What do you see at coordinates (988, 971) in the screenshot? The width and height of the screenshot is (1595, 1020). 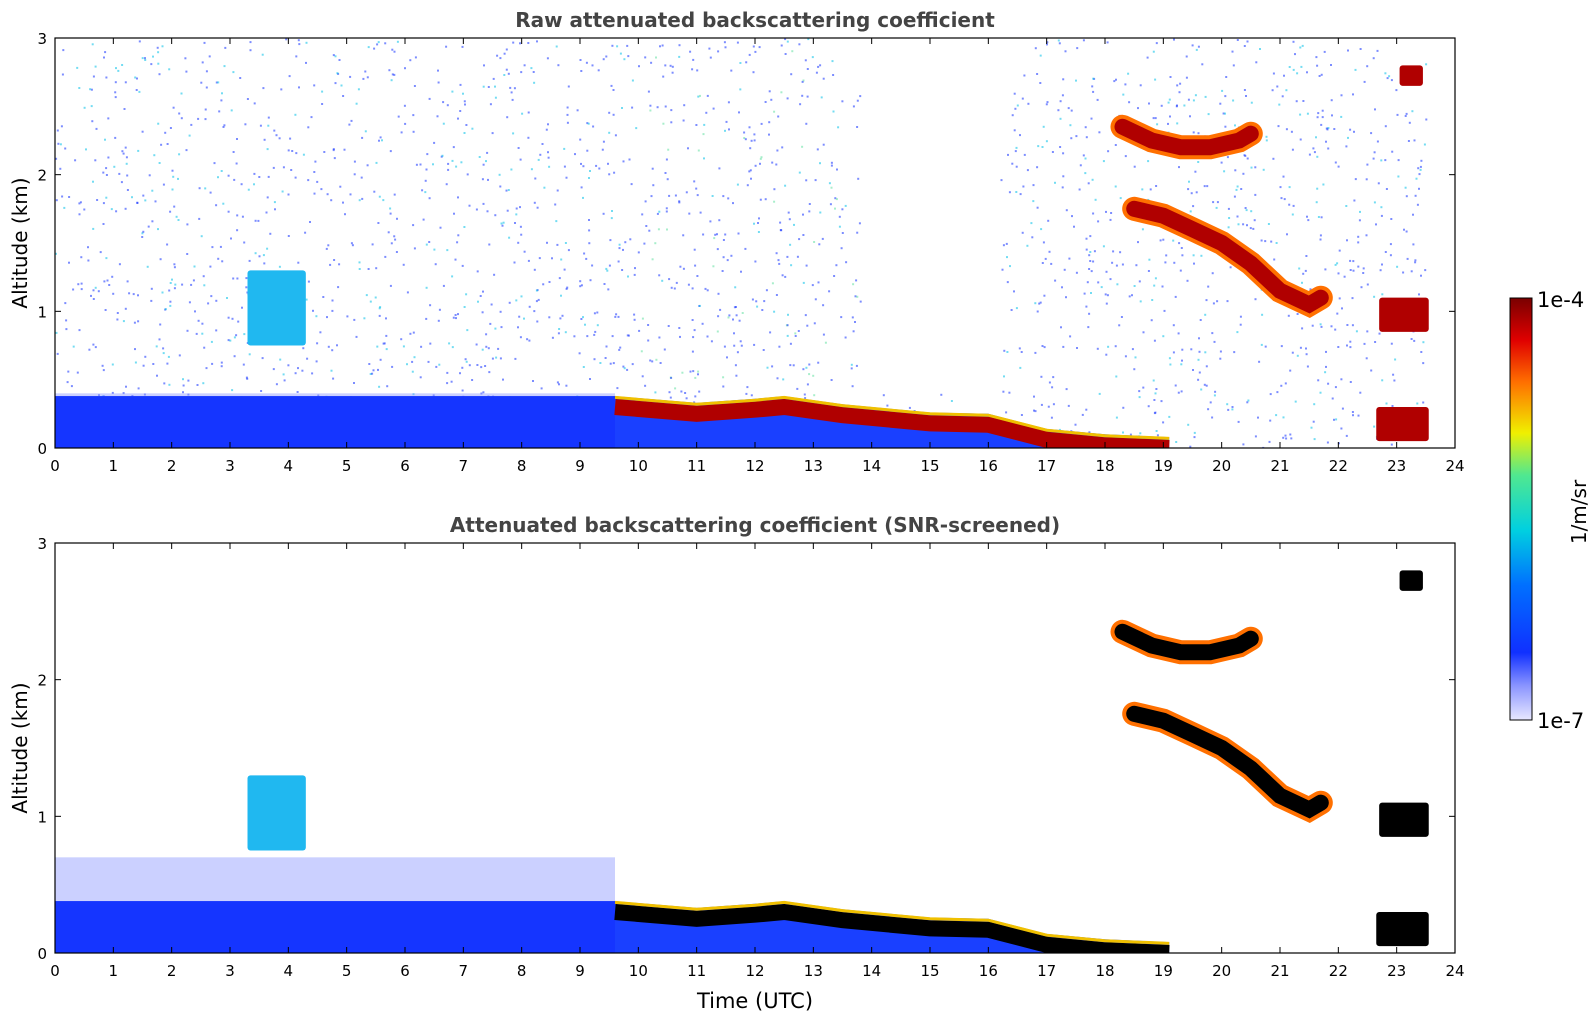 I see `screened-x-tick-label: 16` at bounding box center [988, 971].